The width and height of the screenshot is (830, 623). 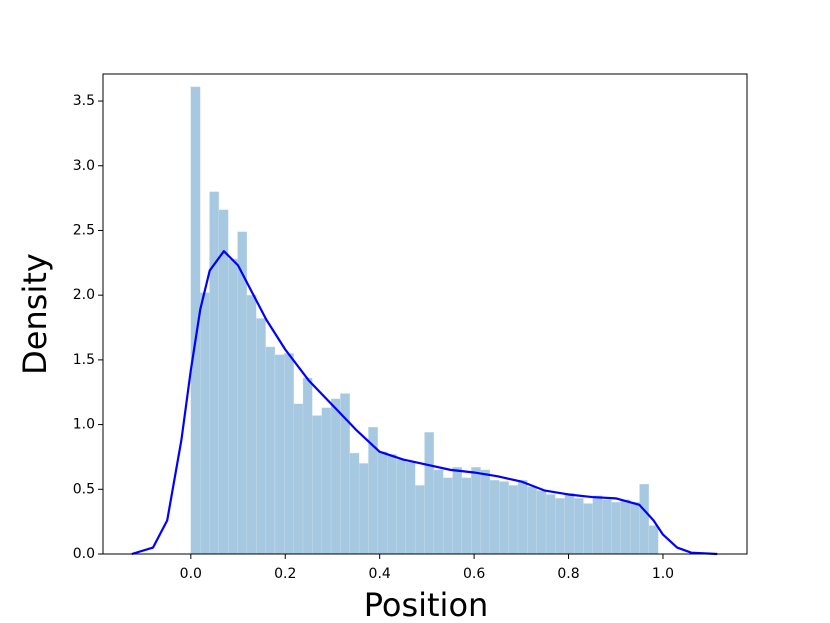 I want to click on x-tick-label: 1.0, so click(x=663, y=574).